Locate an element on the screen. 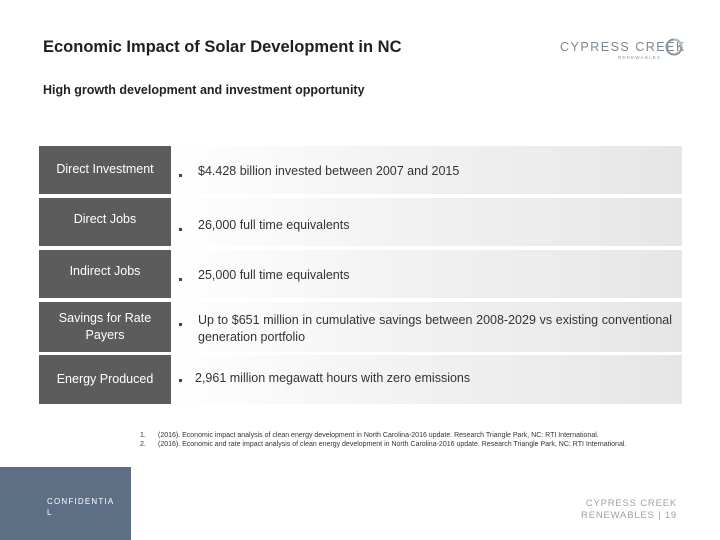 The image size is (720, 540). row-text: 25,000 full time equivalents is located at coordinates (274, 275).